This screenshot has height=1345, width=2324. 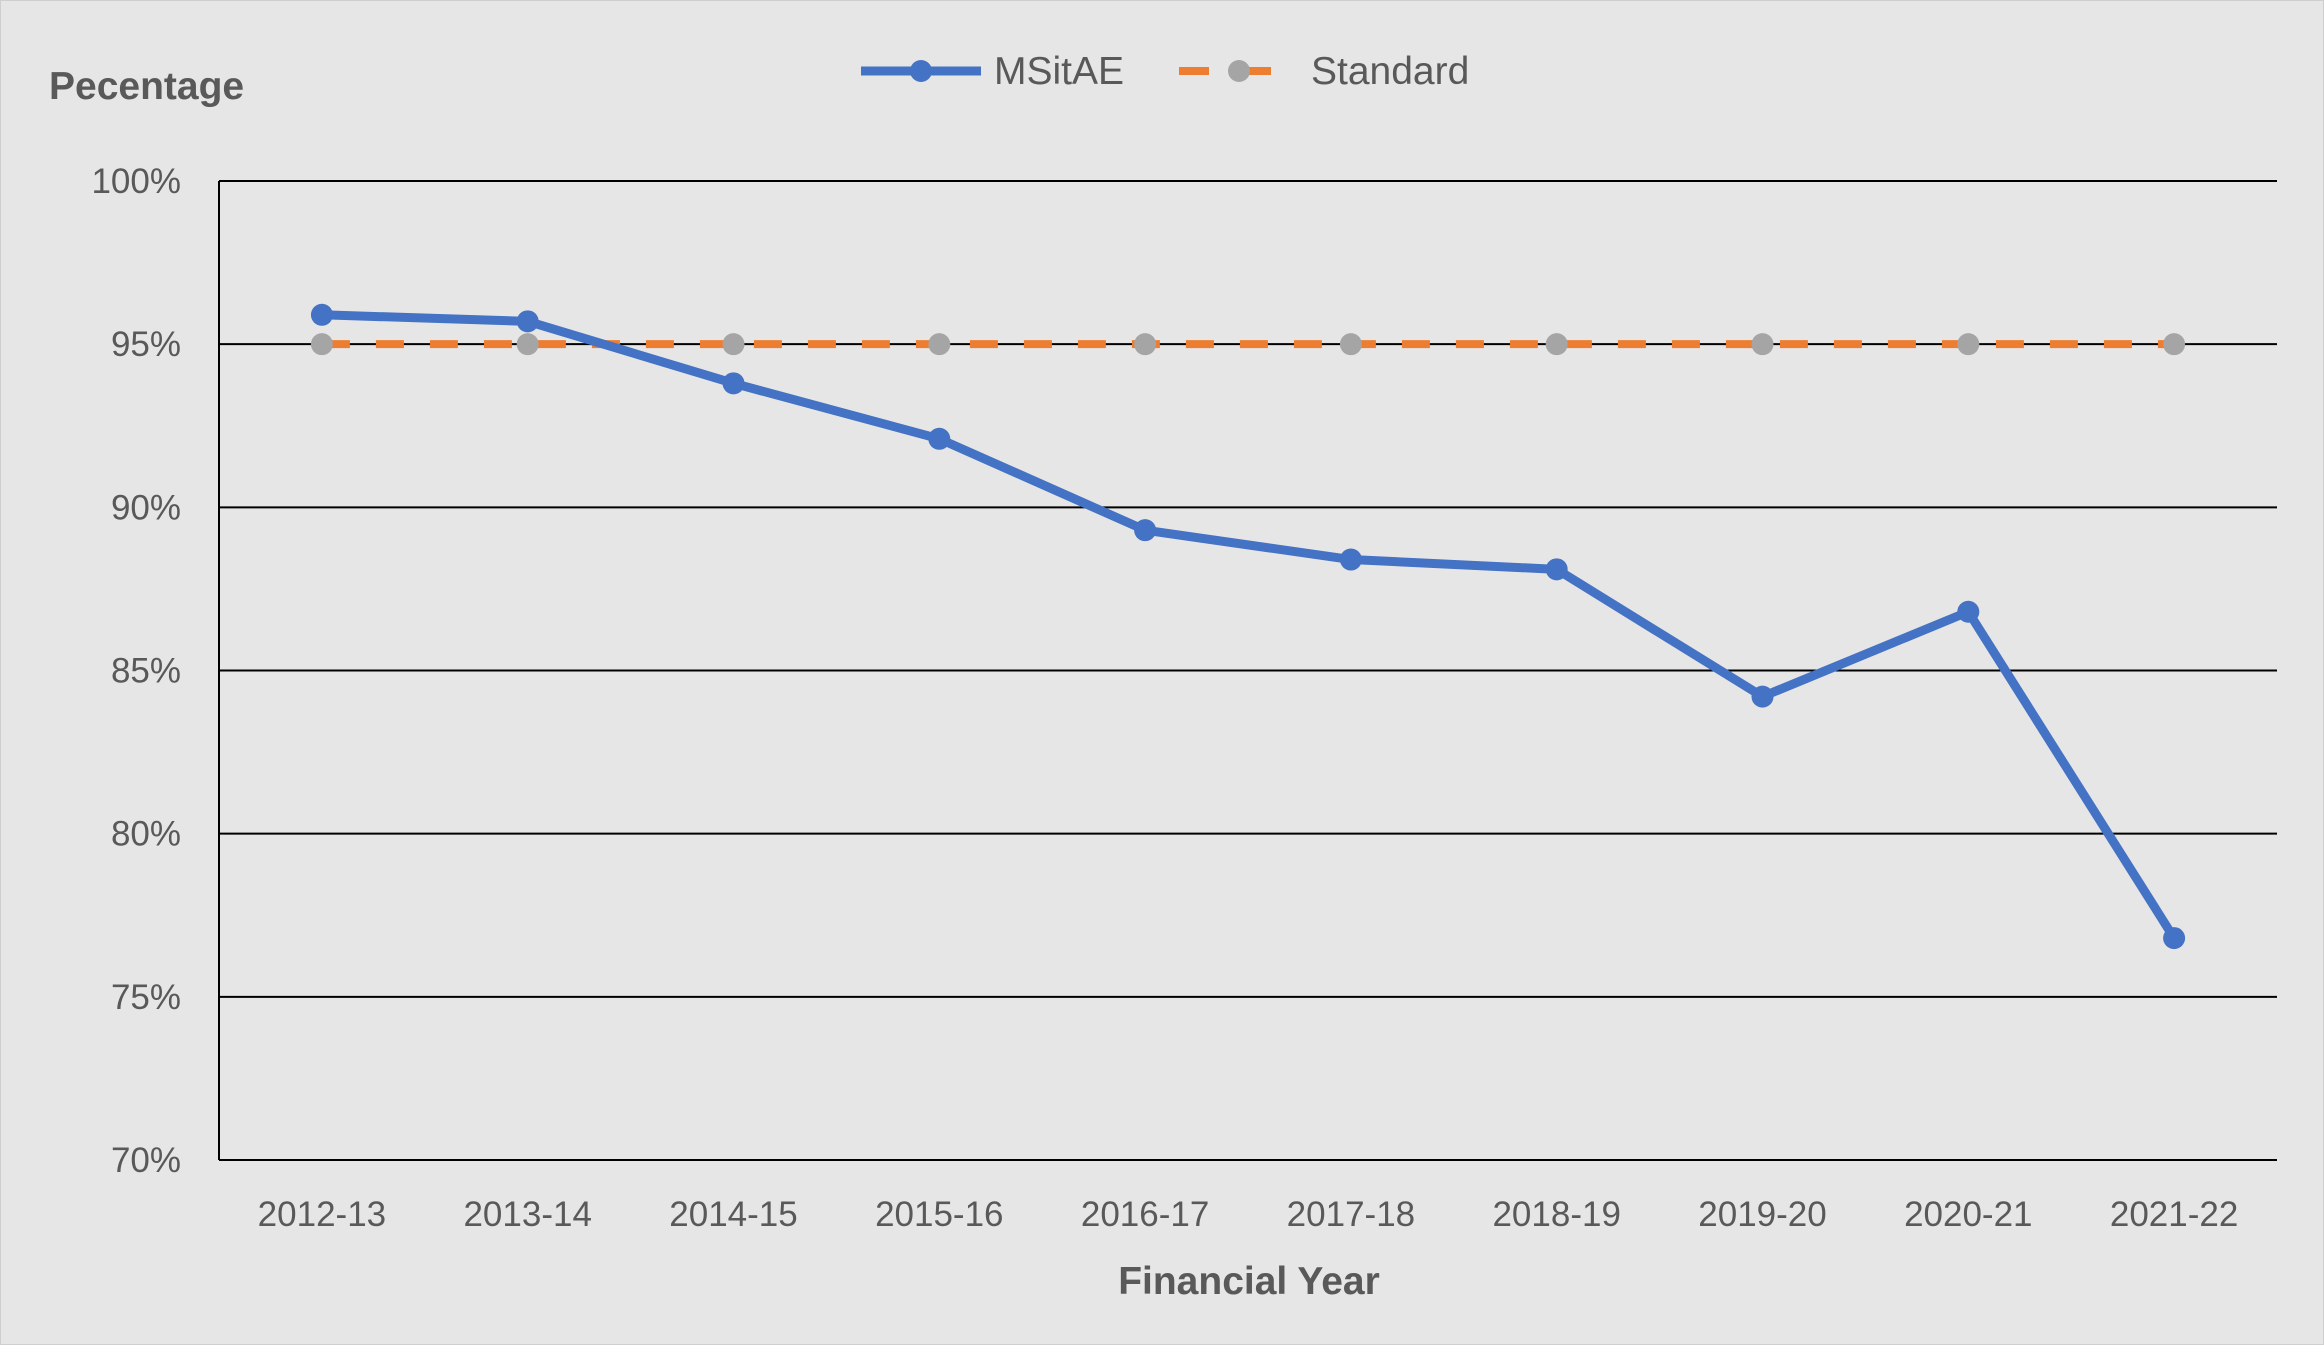 What do you see at coordinates (1556, 1214) in the screenshot?
I see `x-tick-label: 2018-19` at bounding box center [1556, 1214].